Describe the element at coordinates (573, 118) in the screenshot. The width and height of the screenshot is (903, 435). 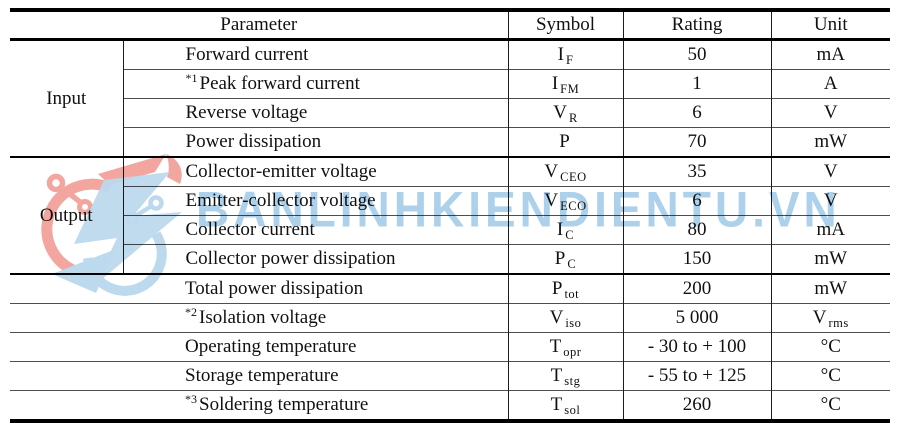
I see `symbol-subscript: R` at that location.